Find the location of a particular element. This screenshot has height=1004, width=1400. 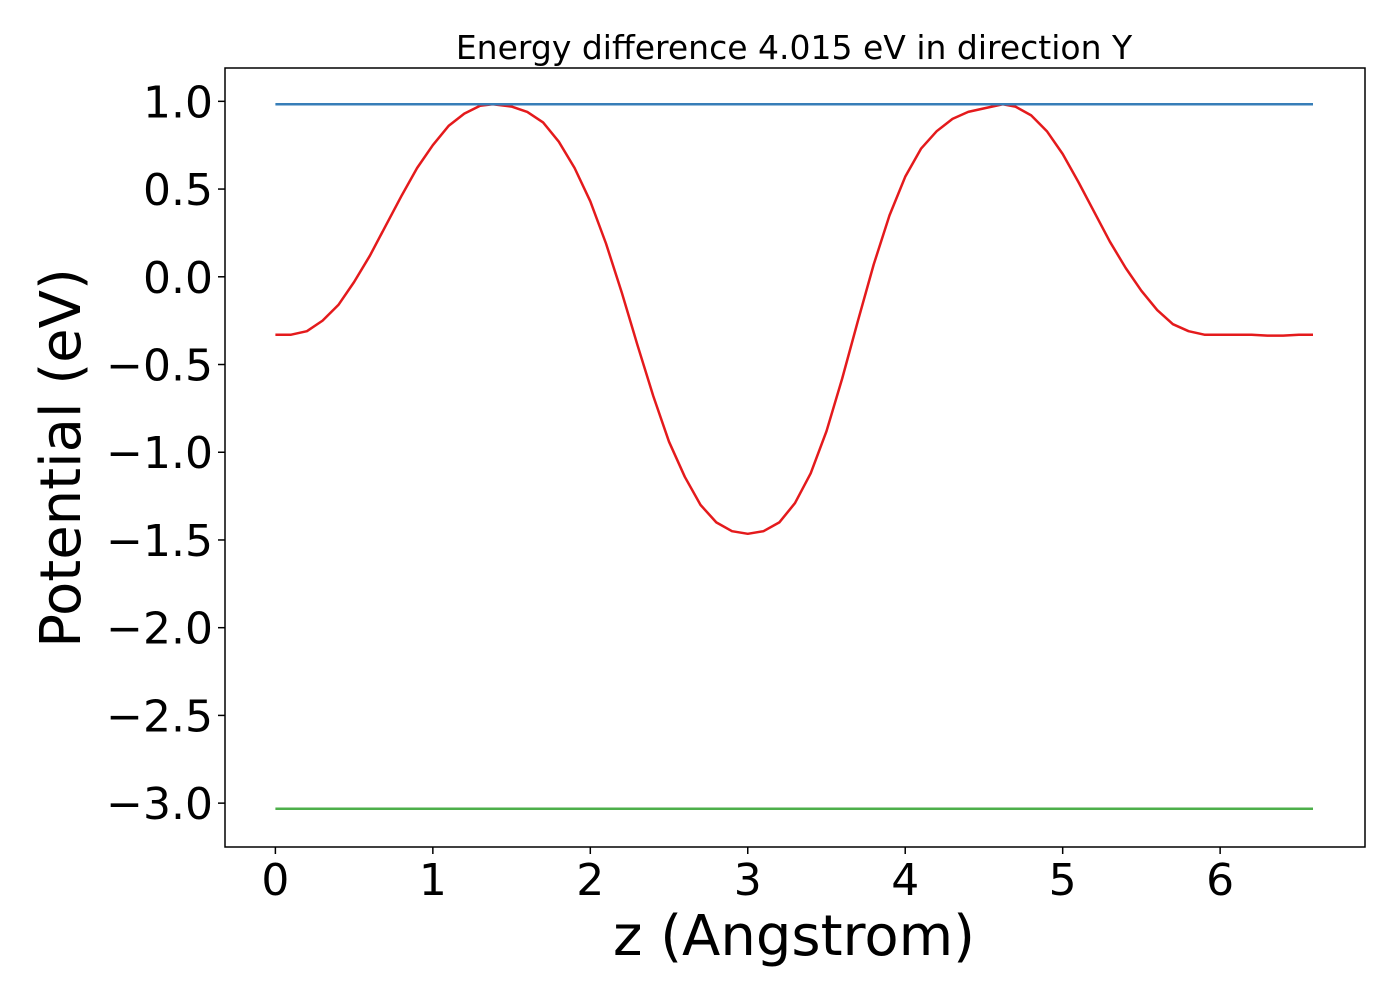

y-tick-label: −2.5 is located at coordinates (159, 716).